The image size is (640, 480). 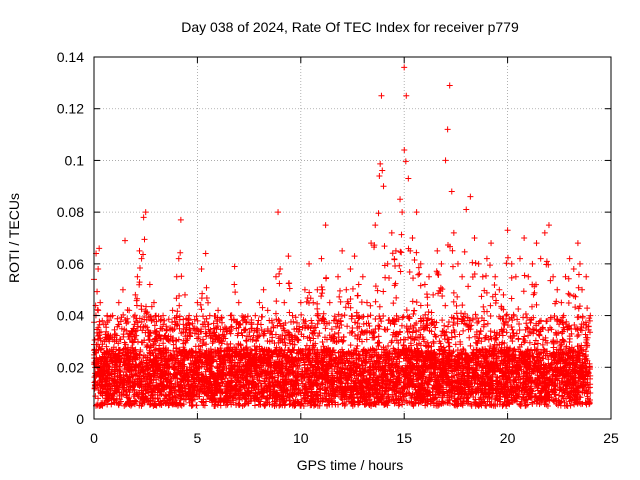 What do you see at coordinates (14, 238) in the screenshot?
I see `y-axis-label: ROTI / TECUs` at bounding box center [14, 238].